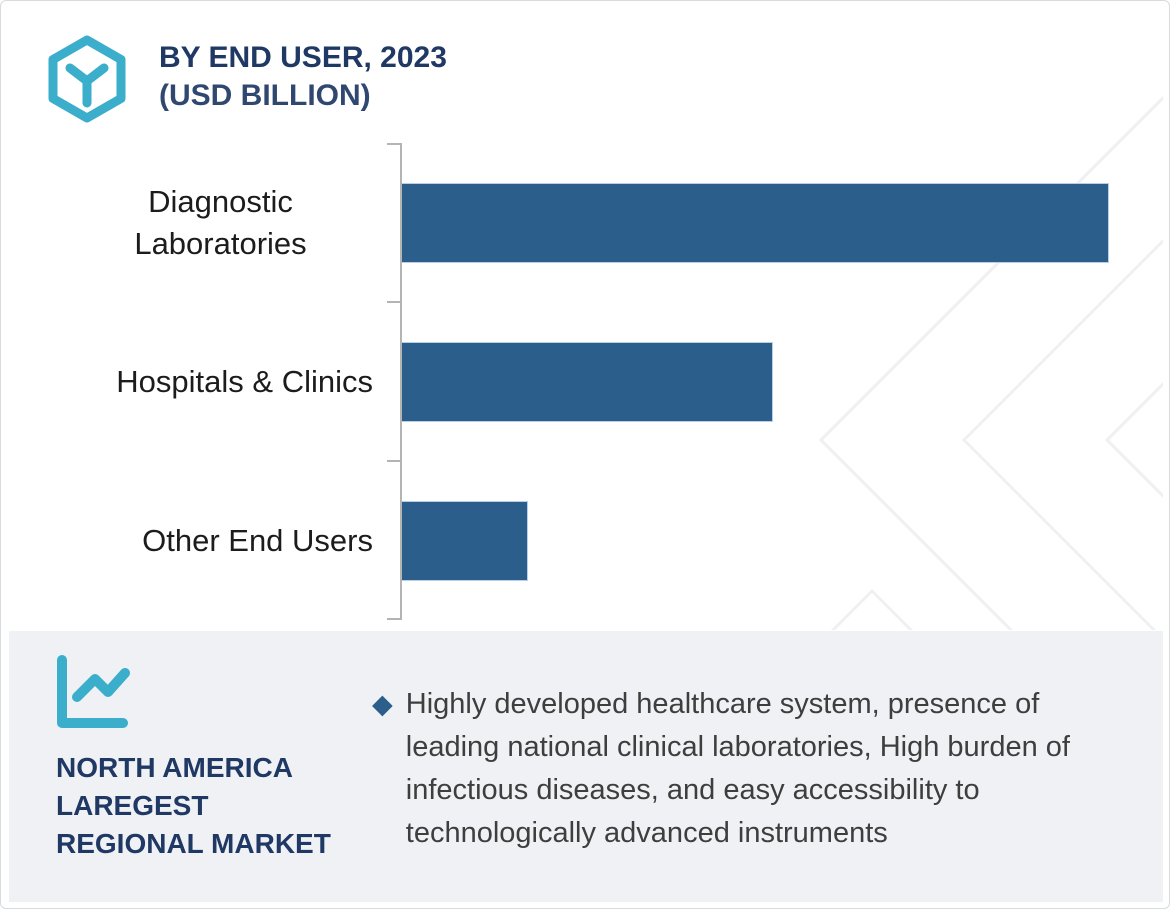  I want to click on category-label: Hospitals & Clinics, so click(201, 382).